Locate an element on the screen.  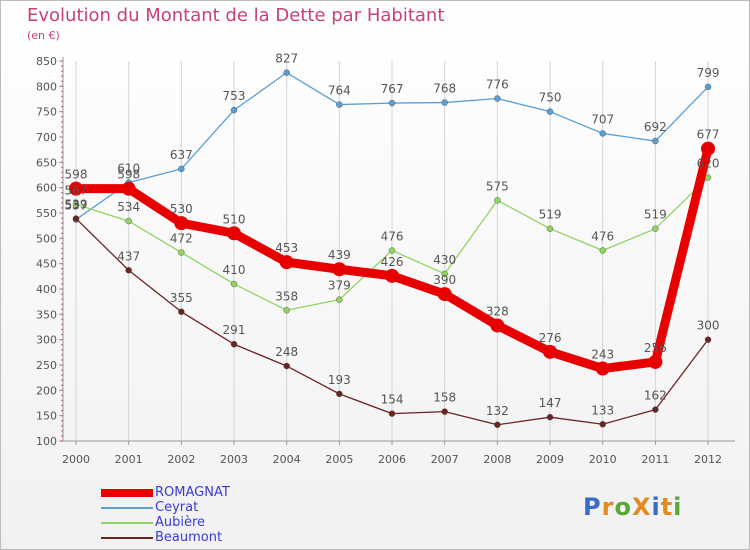
y-tick-label-350: 350 is located at coordinates (46, 314).